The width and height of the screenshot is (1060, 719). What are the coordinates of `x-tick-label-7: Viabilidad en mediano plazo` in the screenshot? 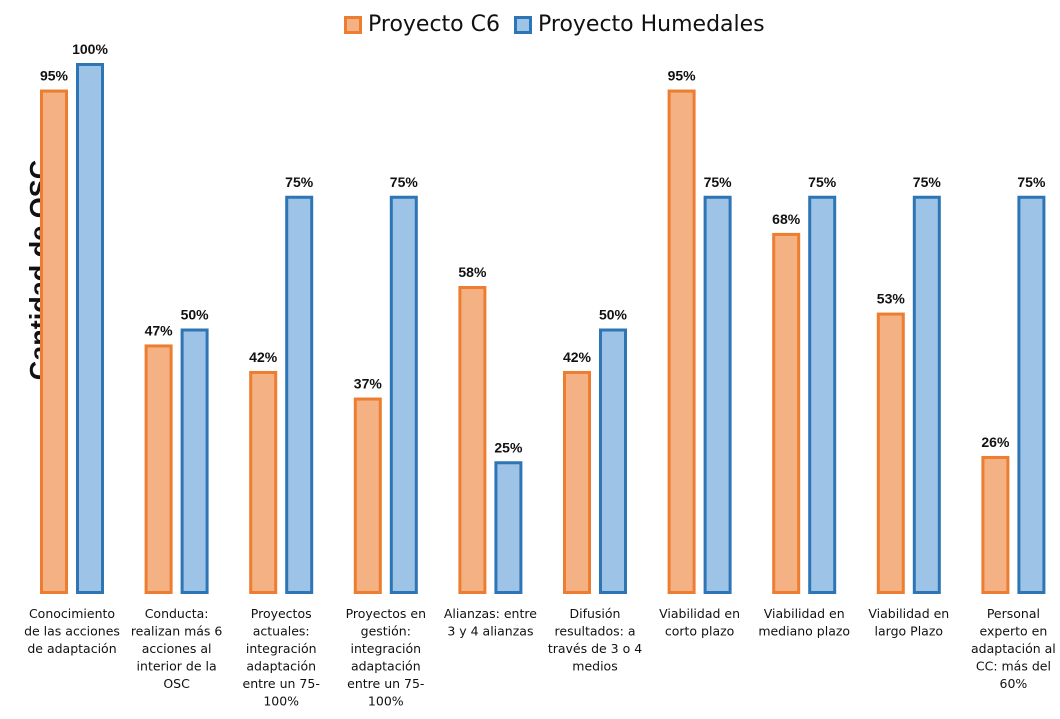 It's located at (804, 622).